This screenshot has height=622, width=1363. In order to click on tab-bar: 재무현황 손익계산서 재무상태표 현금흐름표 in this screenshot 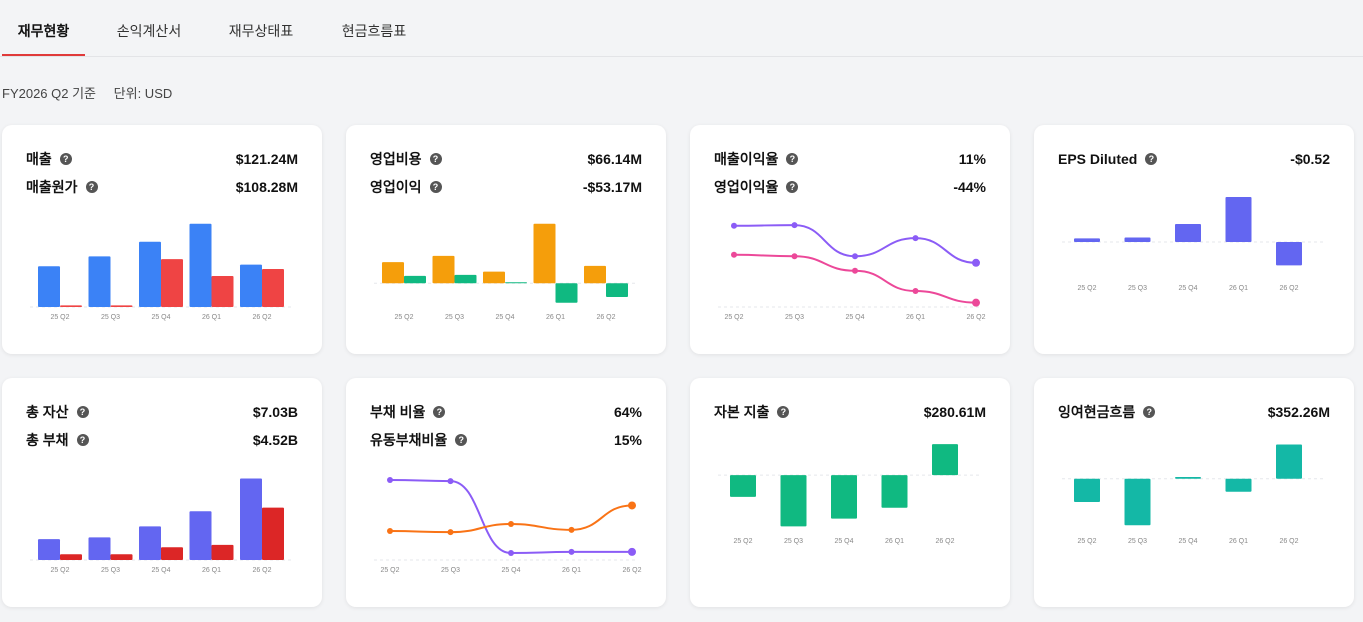, I will do `click(681, 28)`.